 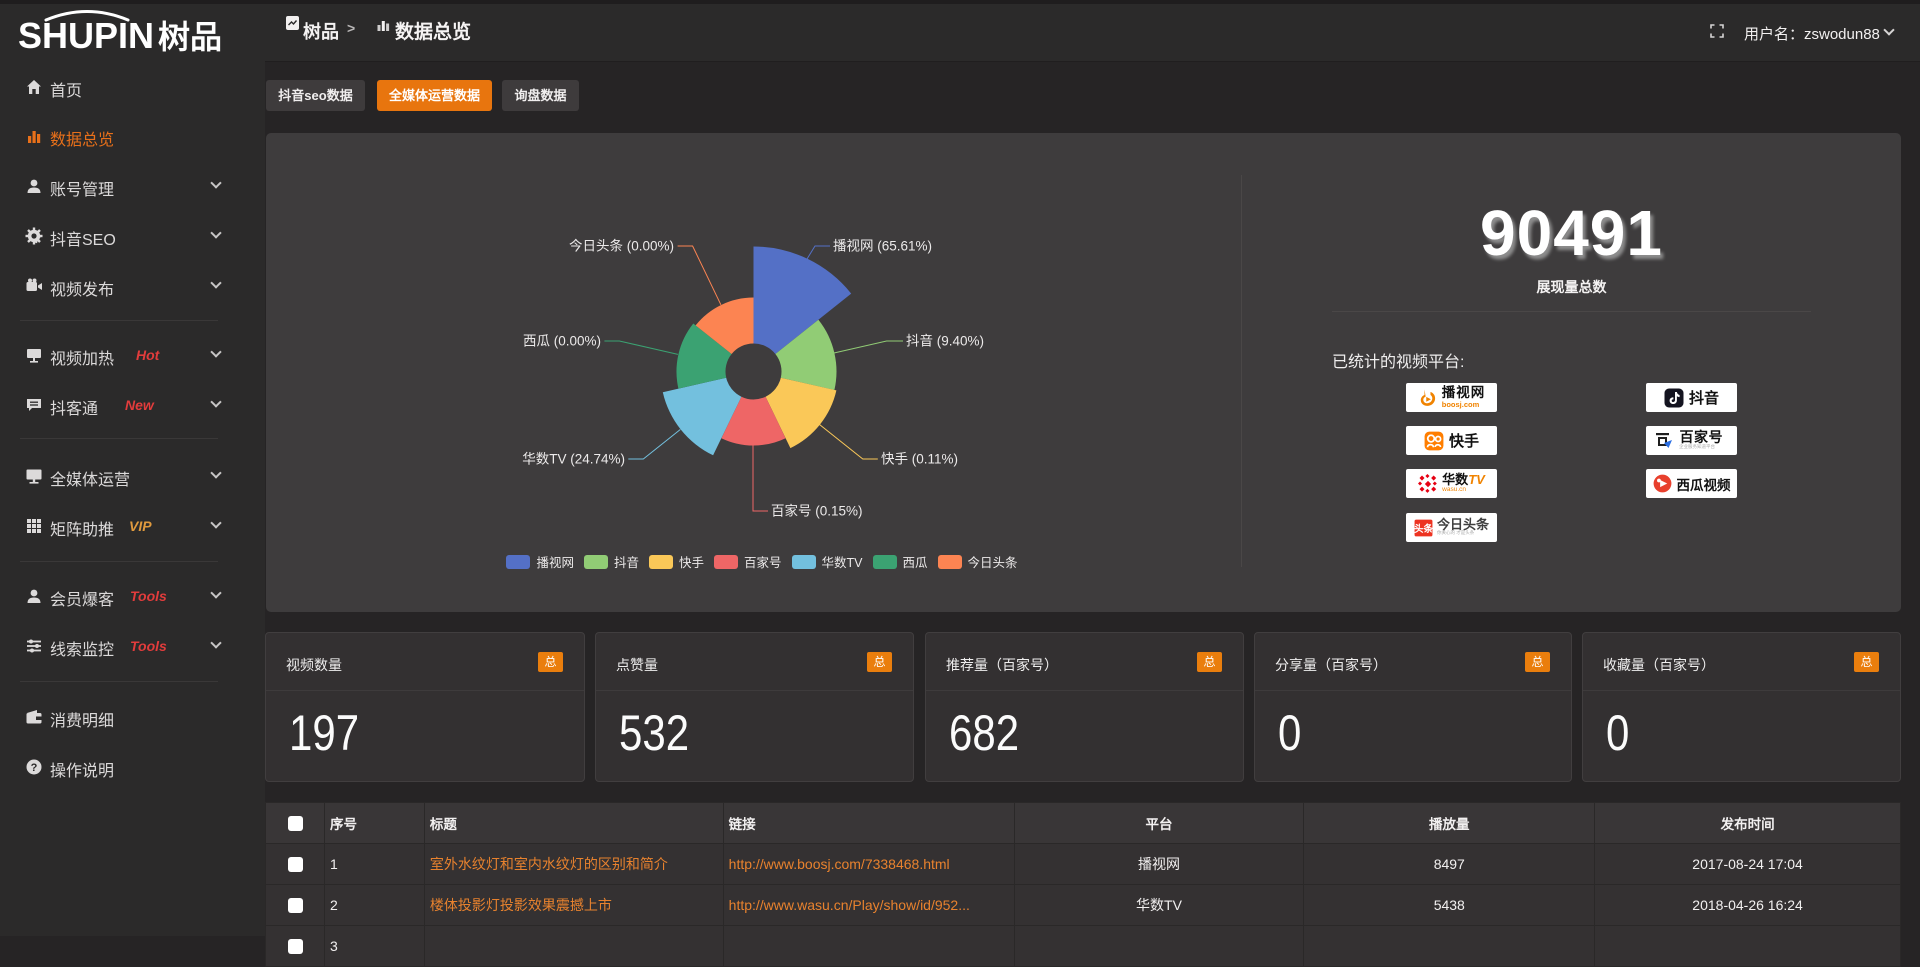 I want to click on svg-text: 快手 (0.11%), so click(x=919, y=459).